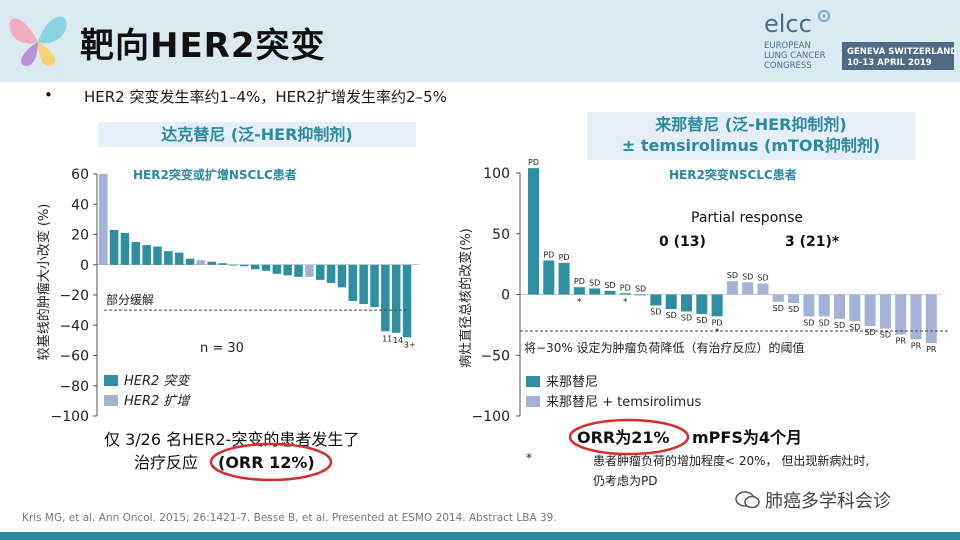 The height and width of the screenshot is (540, 960). I want to click on left-legend-amplification: HER2 扩增, so click(157, 401).